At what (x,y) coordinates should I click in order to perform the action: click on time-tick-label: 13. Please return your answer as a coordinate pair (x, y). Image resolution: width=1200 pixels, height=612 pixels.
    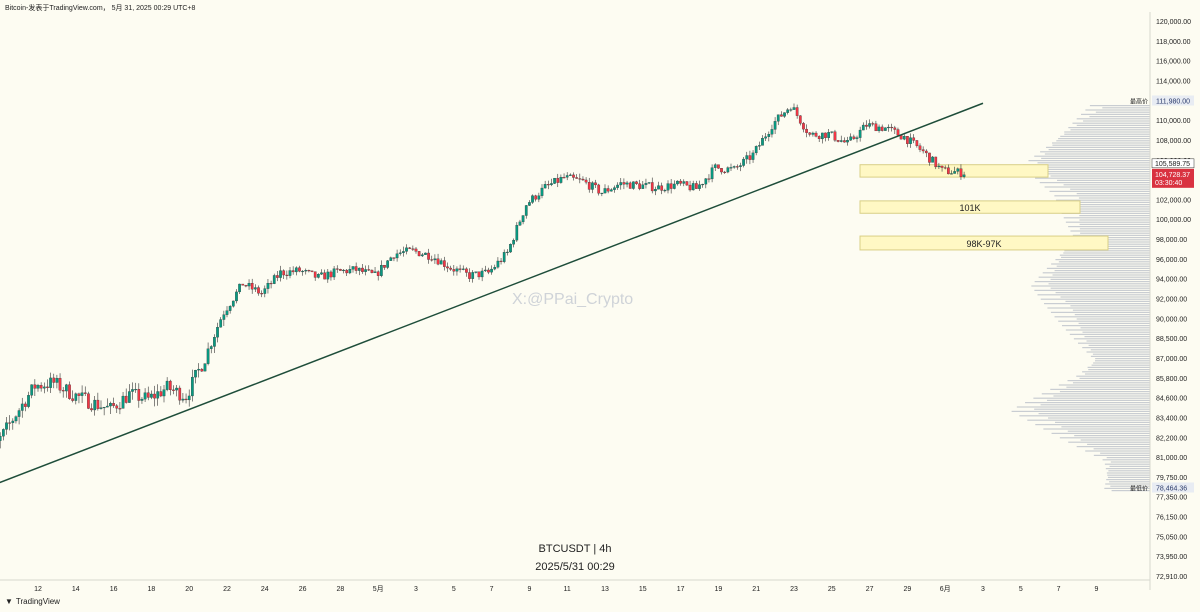
    Looking at the image, I should click on (605, 589).